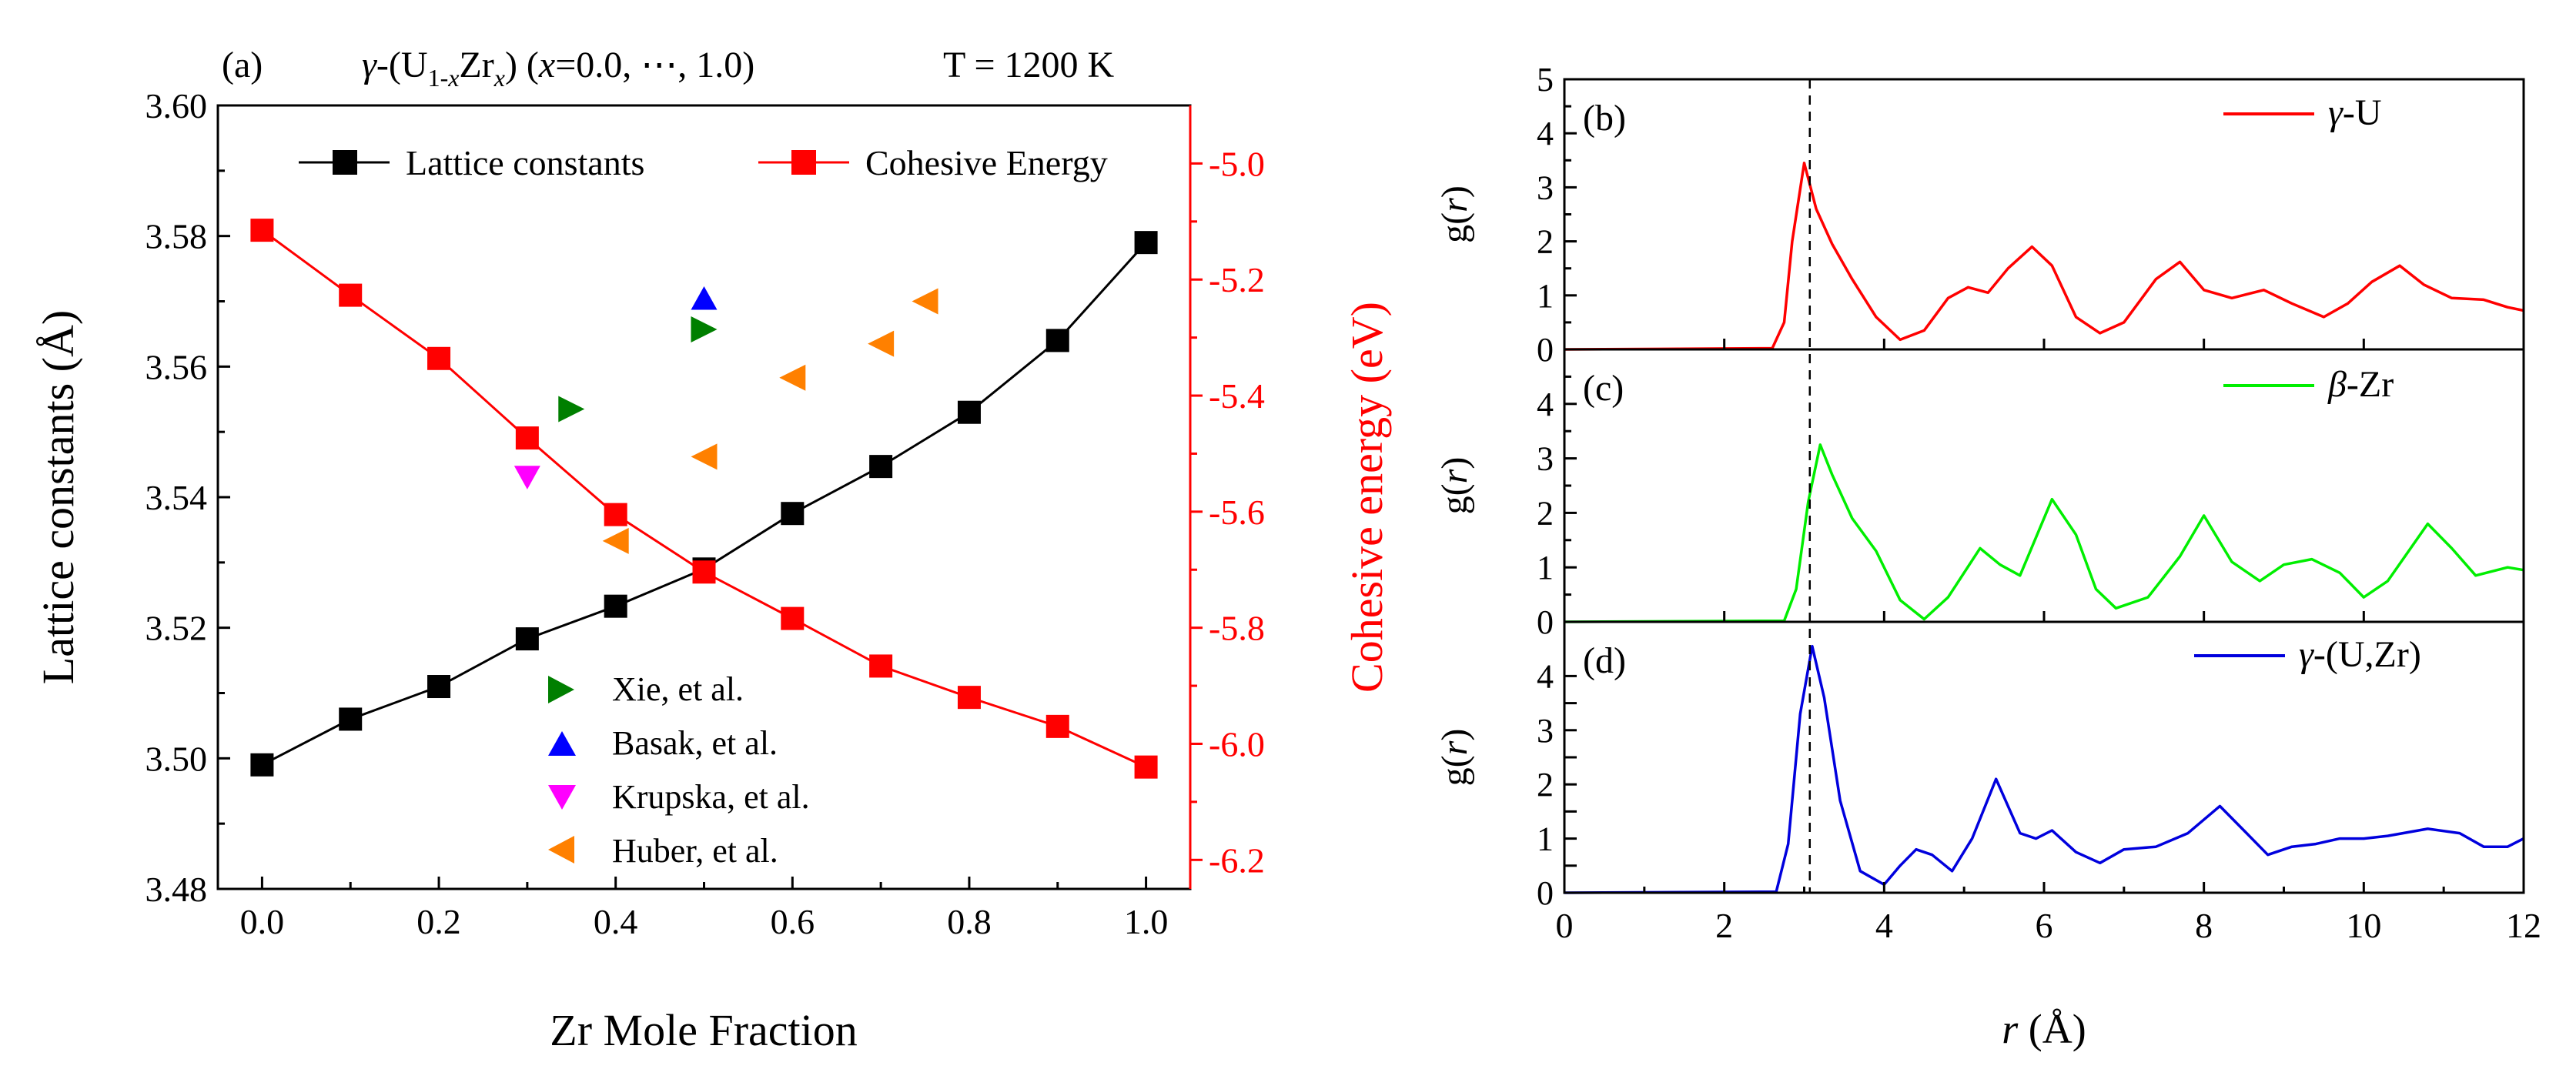 Image resolution: width=2576 pixels, height=1069 pixels. What do you see at coordinates (1979, 502) in the screenshot?
I see `panel-c: 0 1 2 3 4 (c) β-Zr g(r)` at bounding box center [1979, 502].